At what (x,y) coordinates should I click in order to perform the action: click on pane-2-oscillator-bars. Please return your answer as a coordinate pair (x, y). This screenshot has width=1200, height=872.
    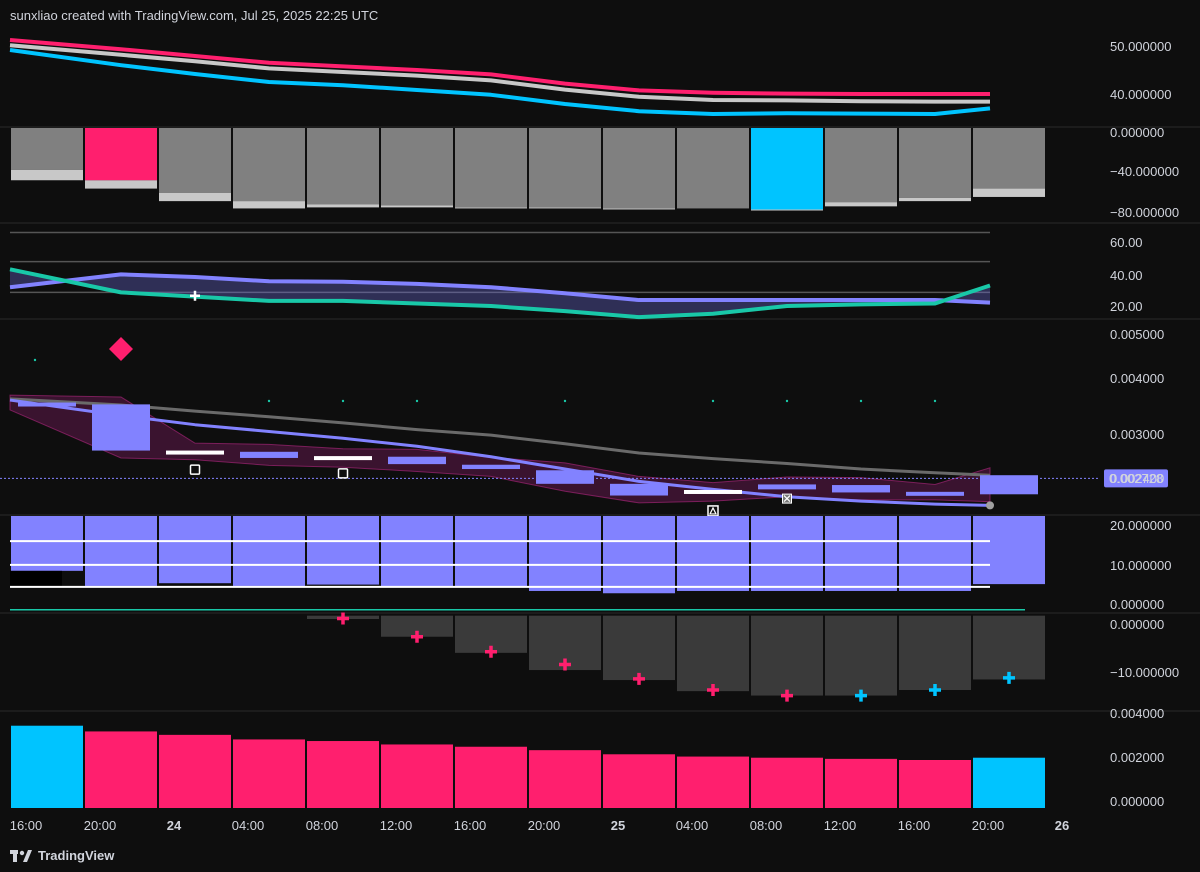
    Looking at the image, I should click on (528, 169).